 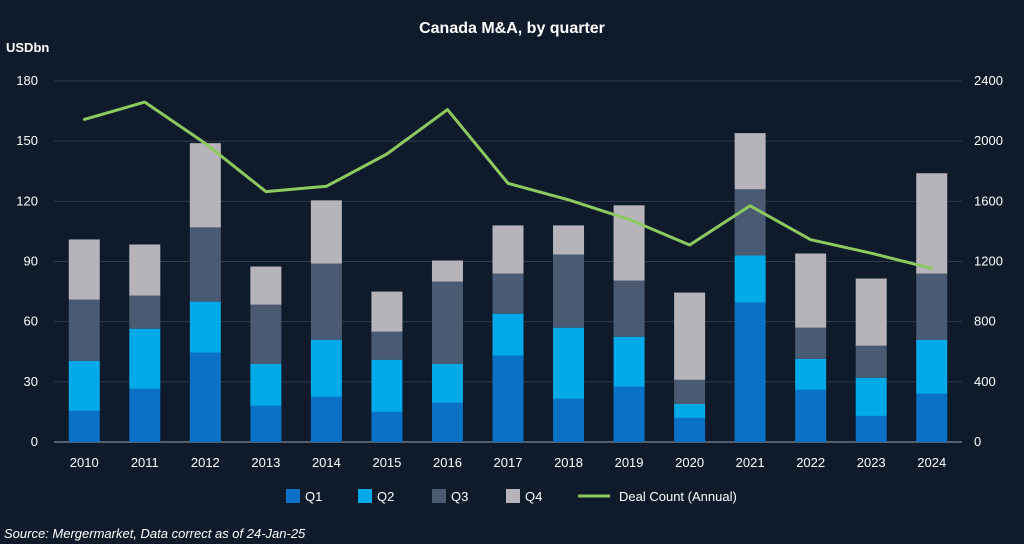 What do you see at coordinates (265, 462) in the screenshot?
I see `x-tick-label: 2013` at bounding box center [265, 462].